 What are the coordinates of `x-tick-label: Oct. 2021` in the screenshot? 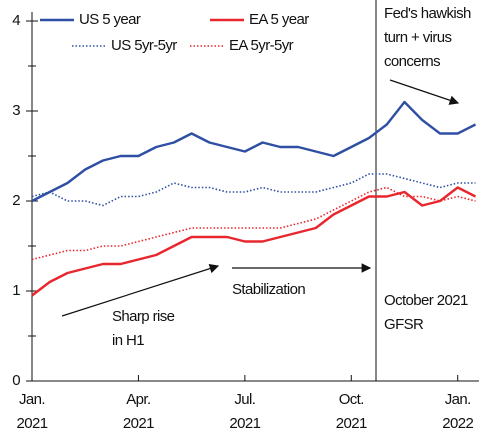 It's located at (351, 411).